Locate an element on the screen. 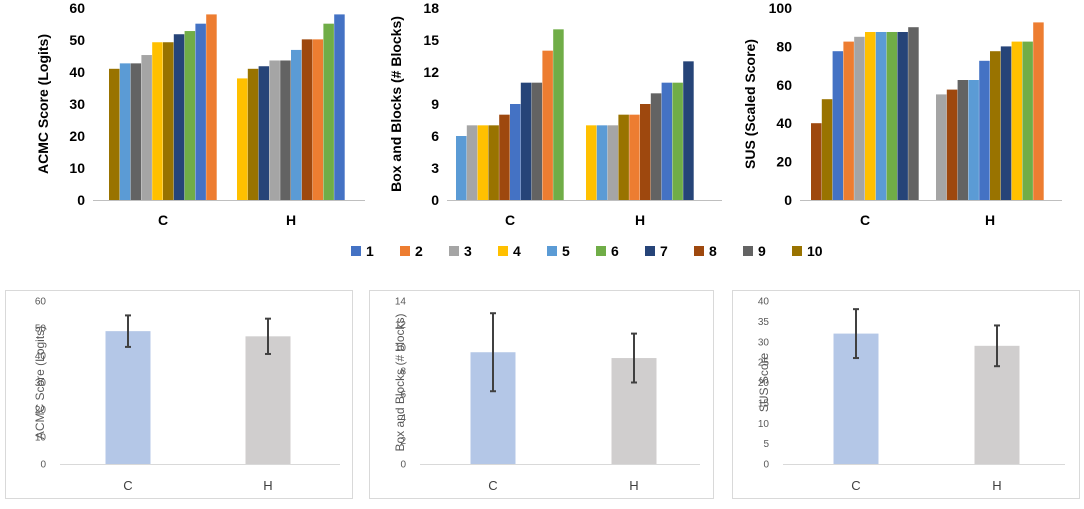 This screenshot has height=509, width=1084. legend-label-6: 6 is located at coordinates (615, 251).